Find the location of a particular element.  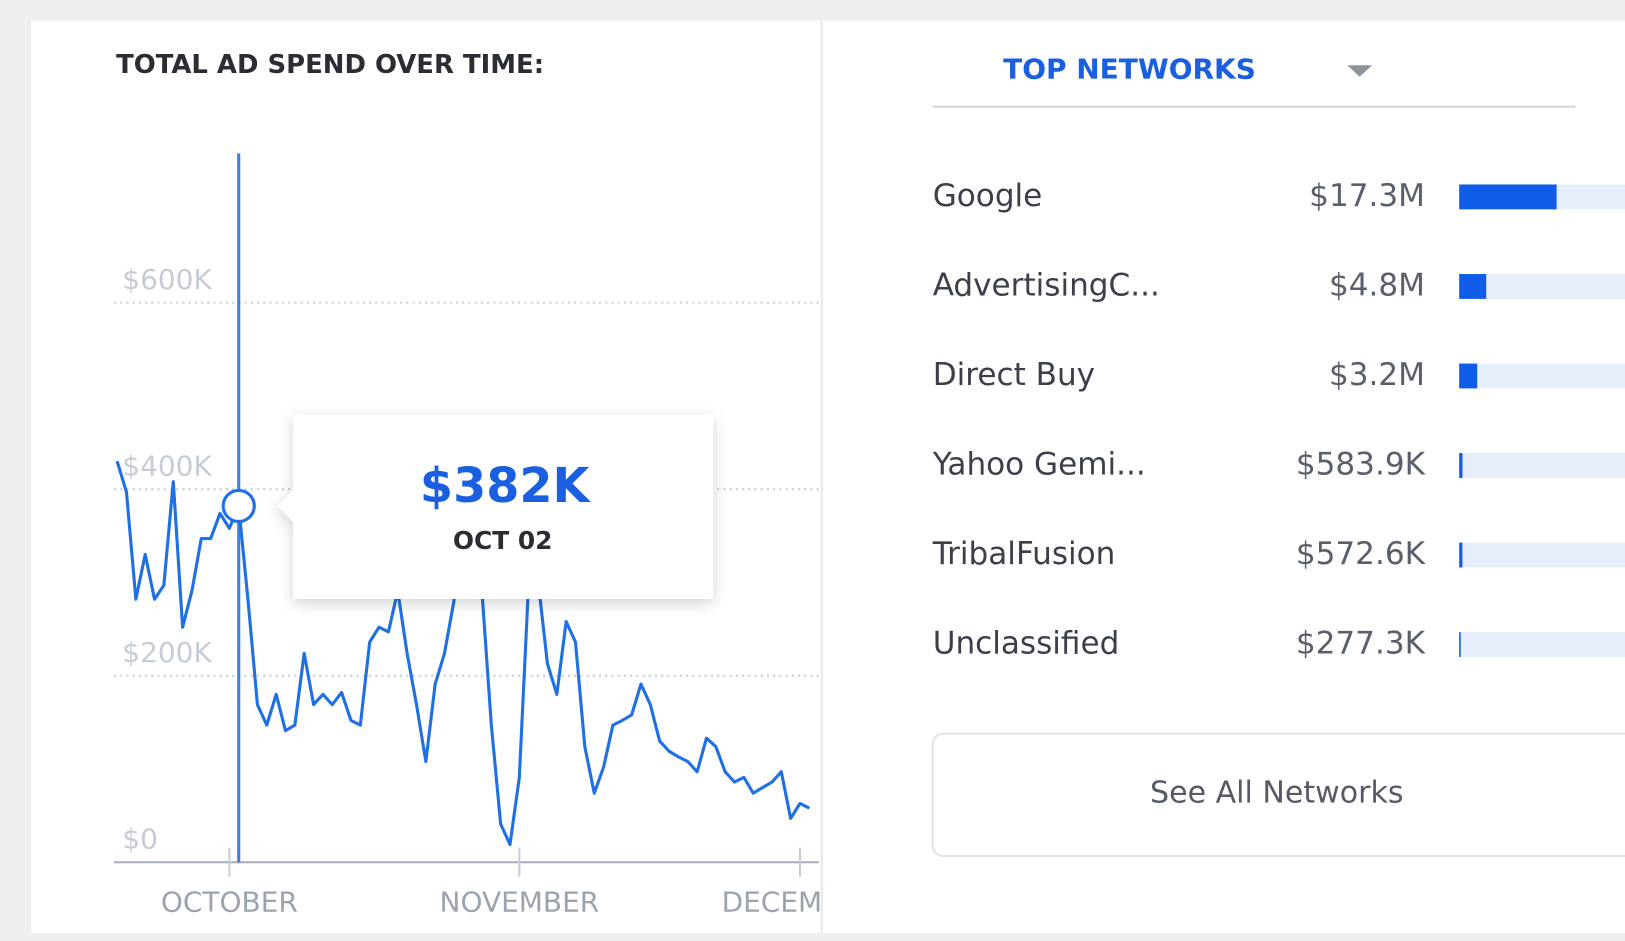

y-tick-label: $200K is located at coordinates (167, 652).